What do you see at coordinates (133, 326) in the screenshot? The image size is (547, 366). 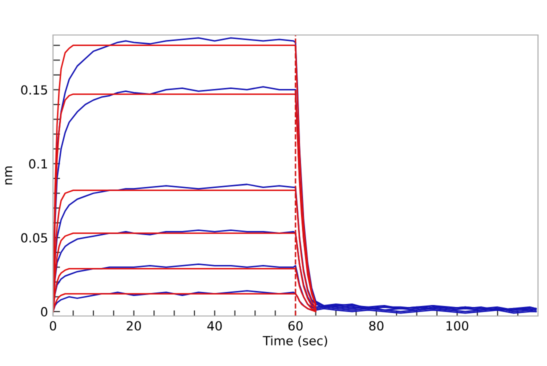 I see `x-tick-label: 20` at bounding box center [133, 326].